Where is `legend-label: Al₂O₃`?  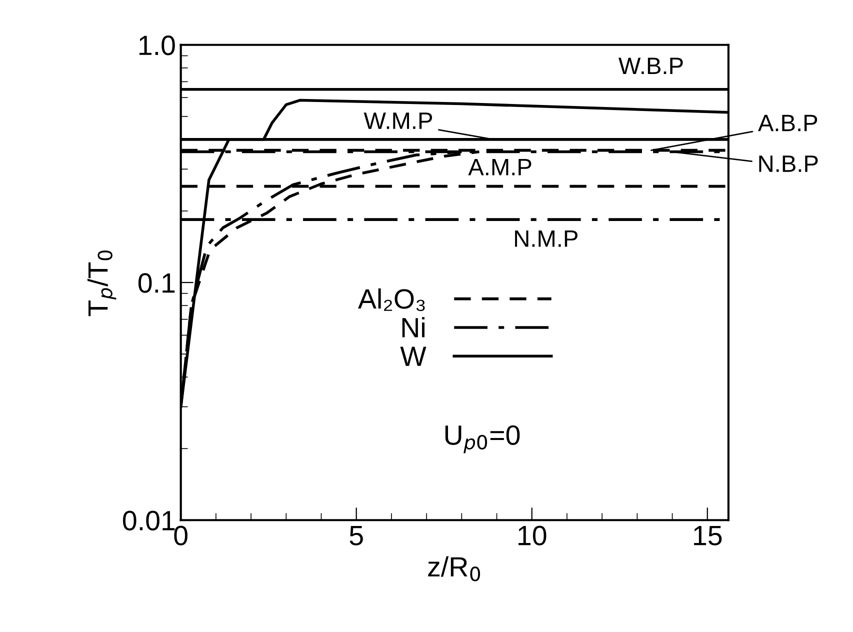 legend-label: Al₂O₃ is located at coordinates (391, 300).